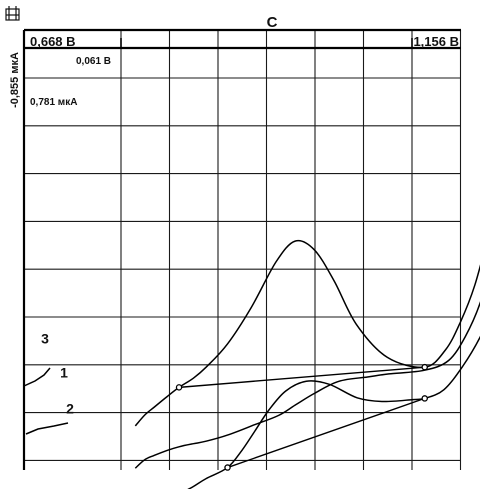 The width and height of the screenshot is (480, 489). I want to click on baseline-markers, so click(301, 417).